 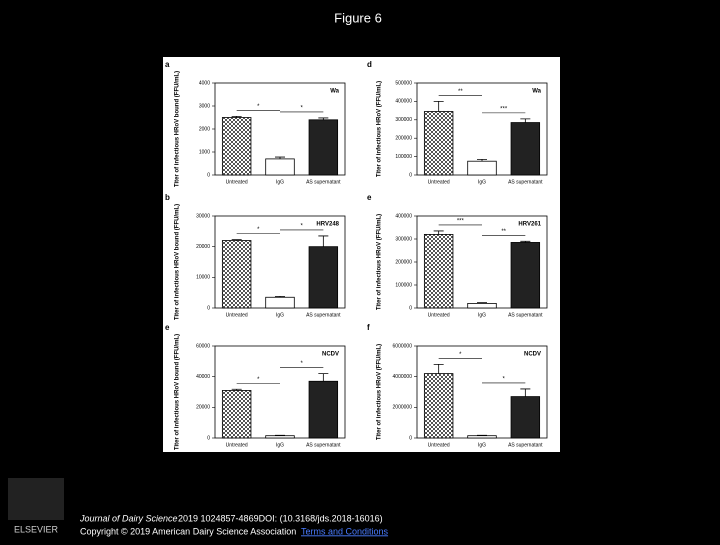 I want to click on logo-image, so click(x=36, y=499).